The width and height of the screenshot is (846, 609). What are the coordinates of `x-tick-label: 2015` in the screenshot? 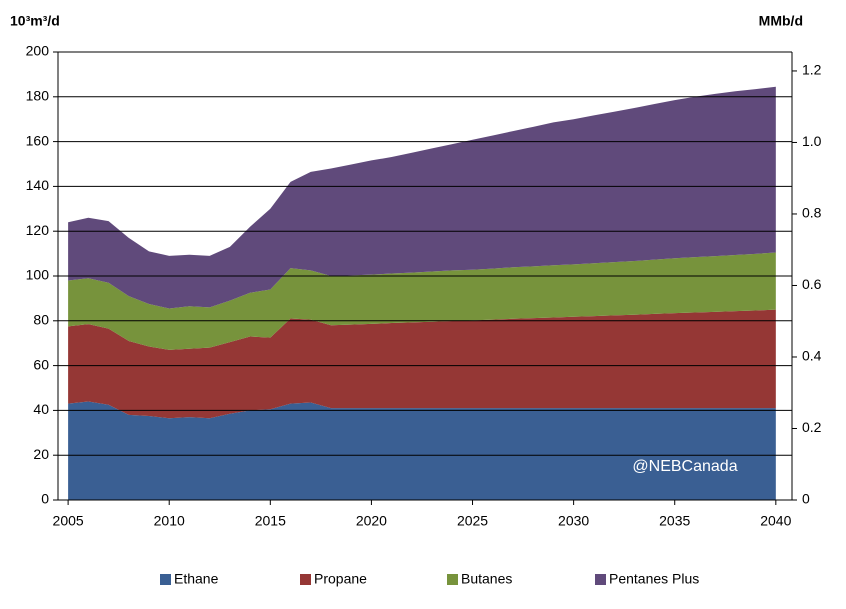 It's located at (270, 521).